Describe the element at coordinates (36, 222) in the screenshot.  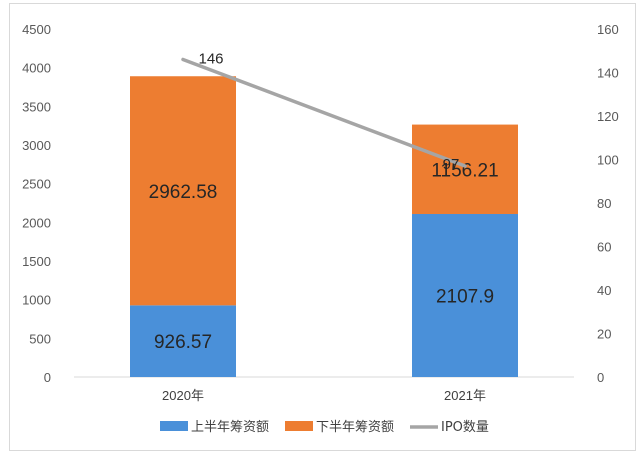
I see `y-tick-label: 2000` at that location.